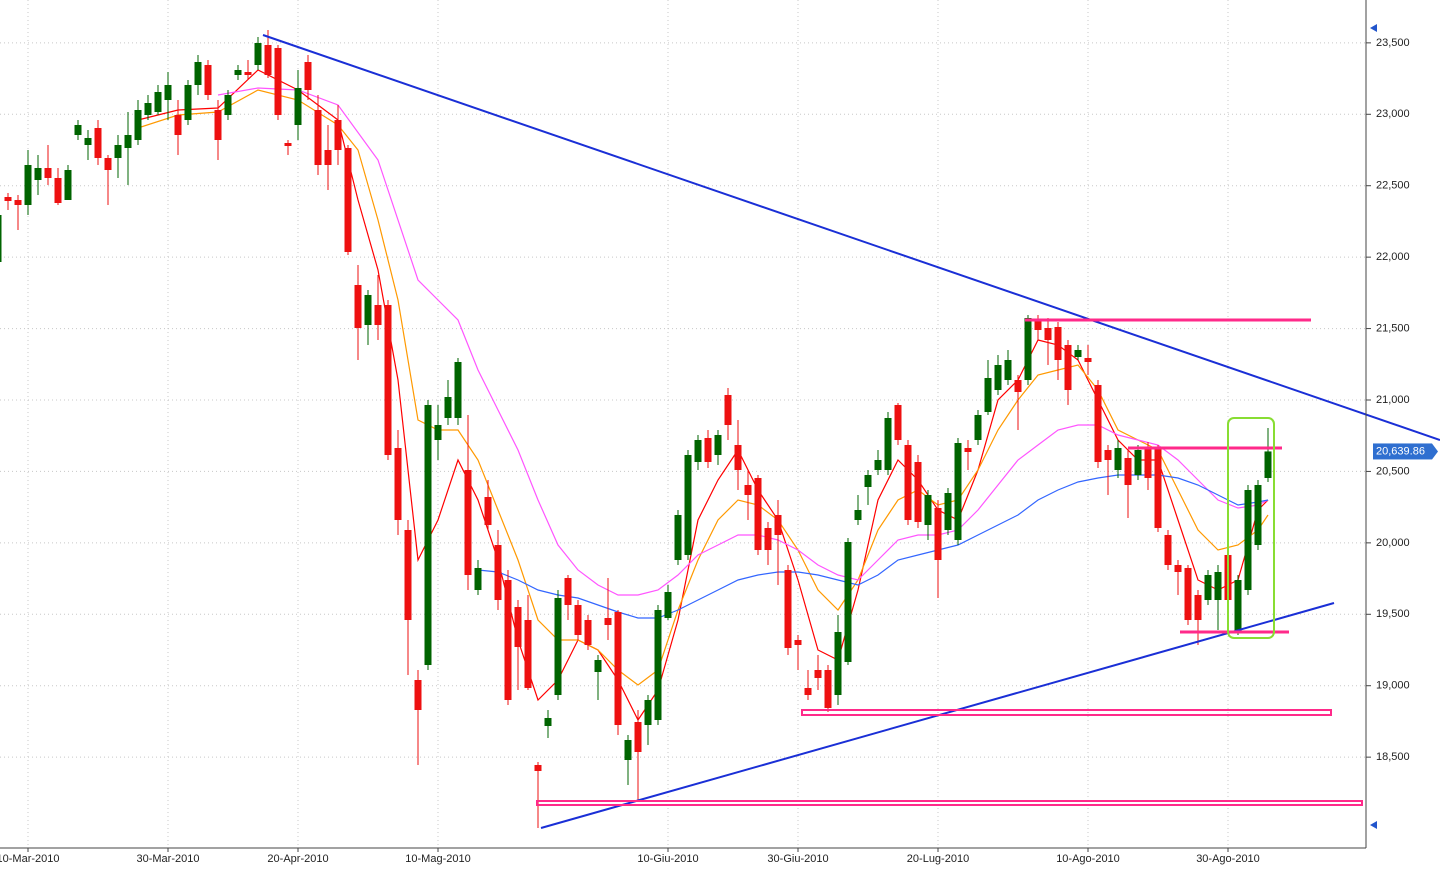  Describe the element at coordinates (1393, 114) in the screenshot. I see `y-tick-label: 23,000` at that location.